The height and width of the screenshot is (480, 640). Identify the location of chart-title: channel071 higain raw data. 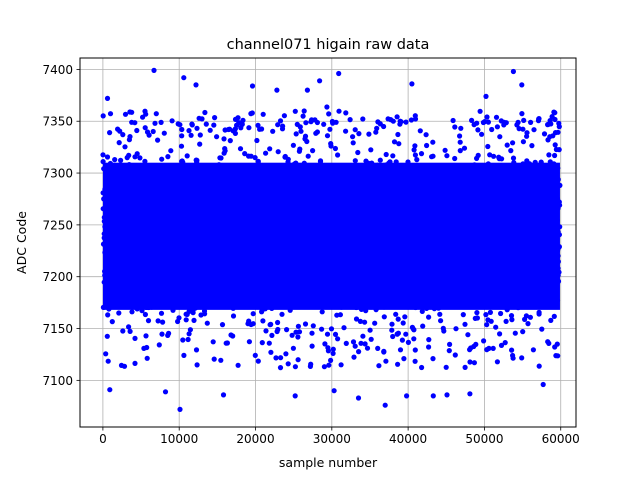
(328, 45).